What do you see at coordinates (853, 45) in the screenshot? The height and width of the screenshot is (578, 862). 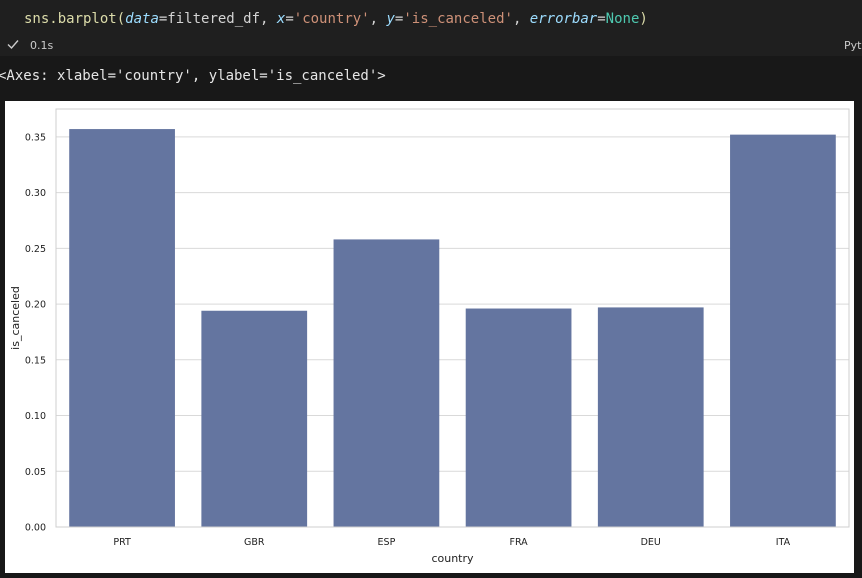 I see `kernel-language-label: Python` at bounding box center [853, 45].